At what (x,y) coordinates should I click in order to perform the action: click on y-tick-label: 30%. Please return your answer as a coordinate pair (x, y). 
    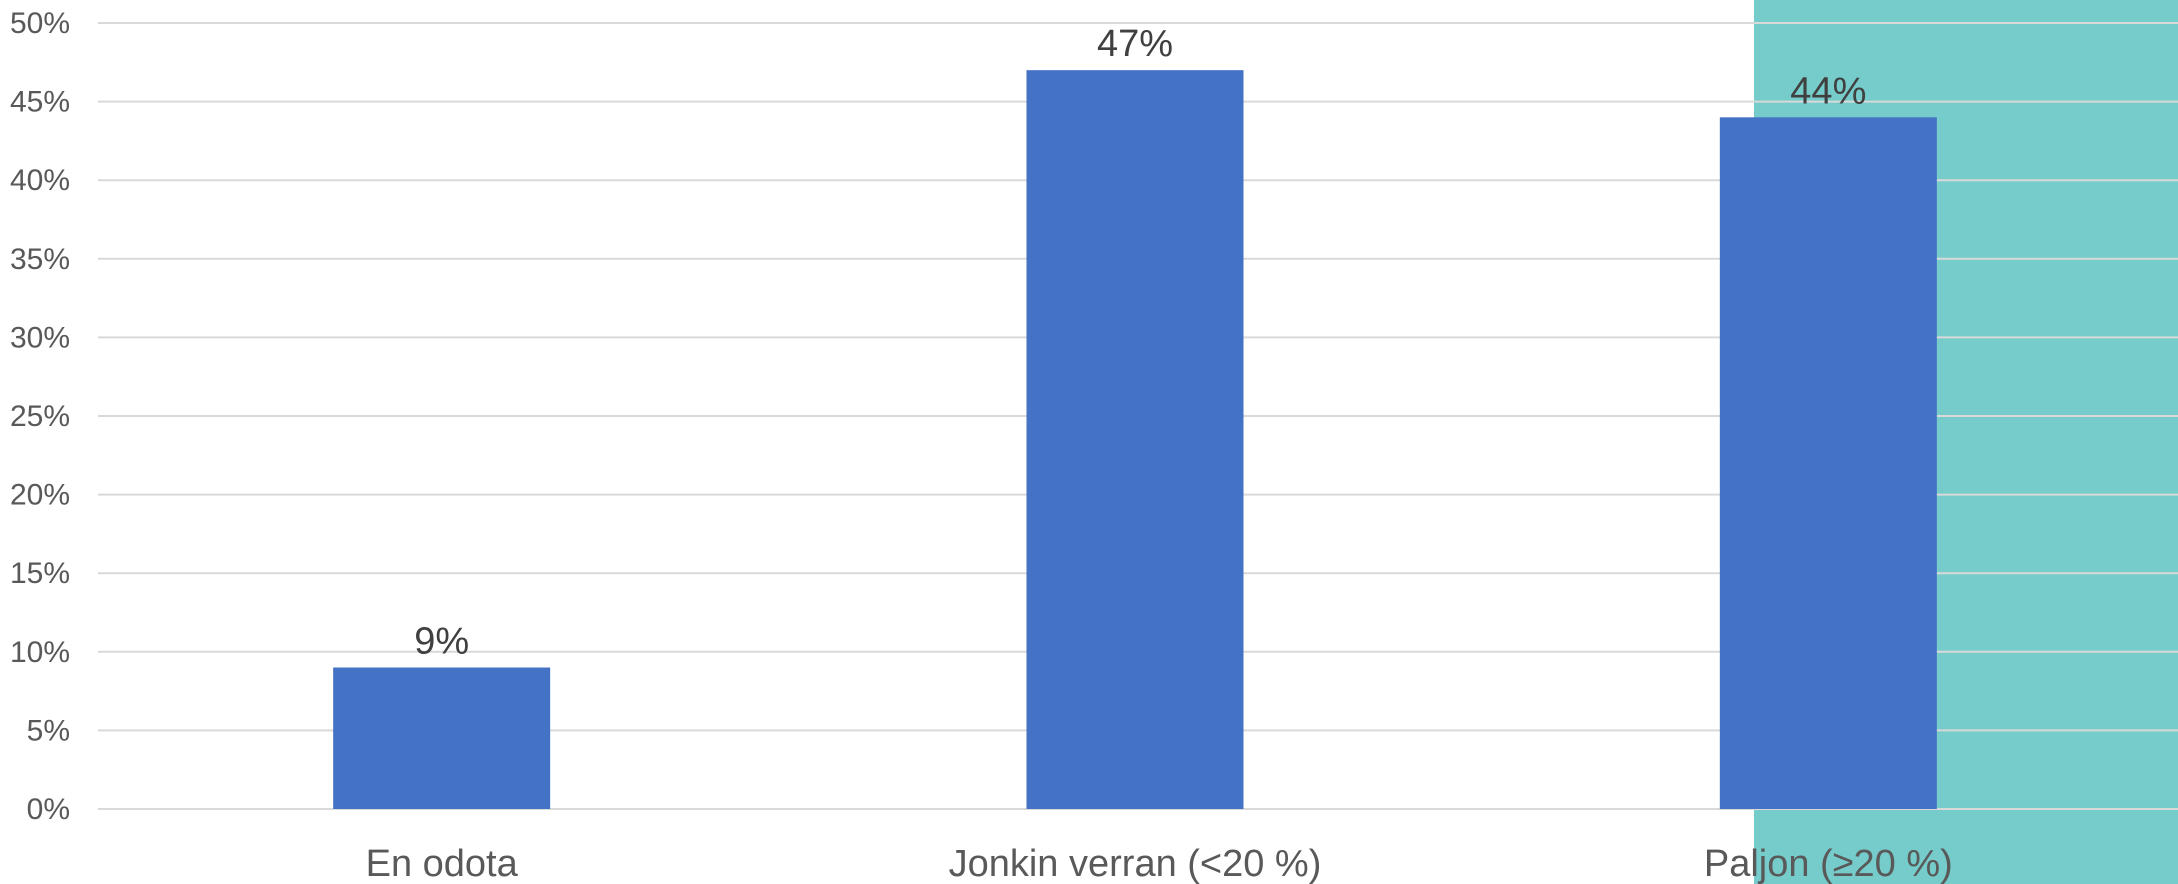
    Looking at the image, I should click on (40, 337).